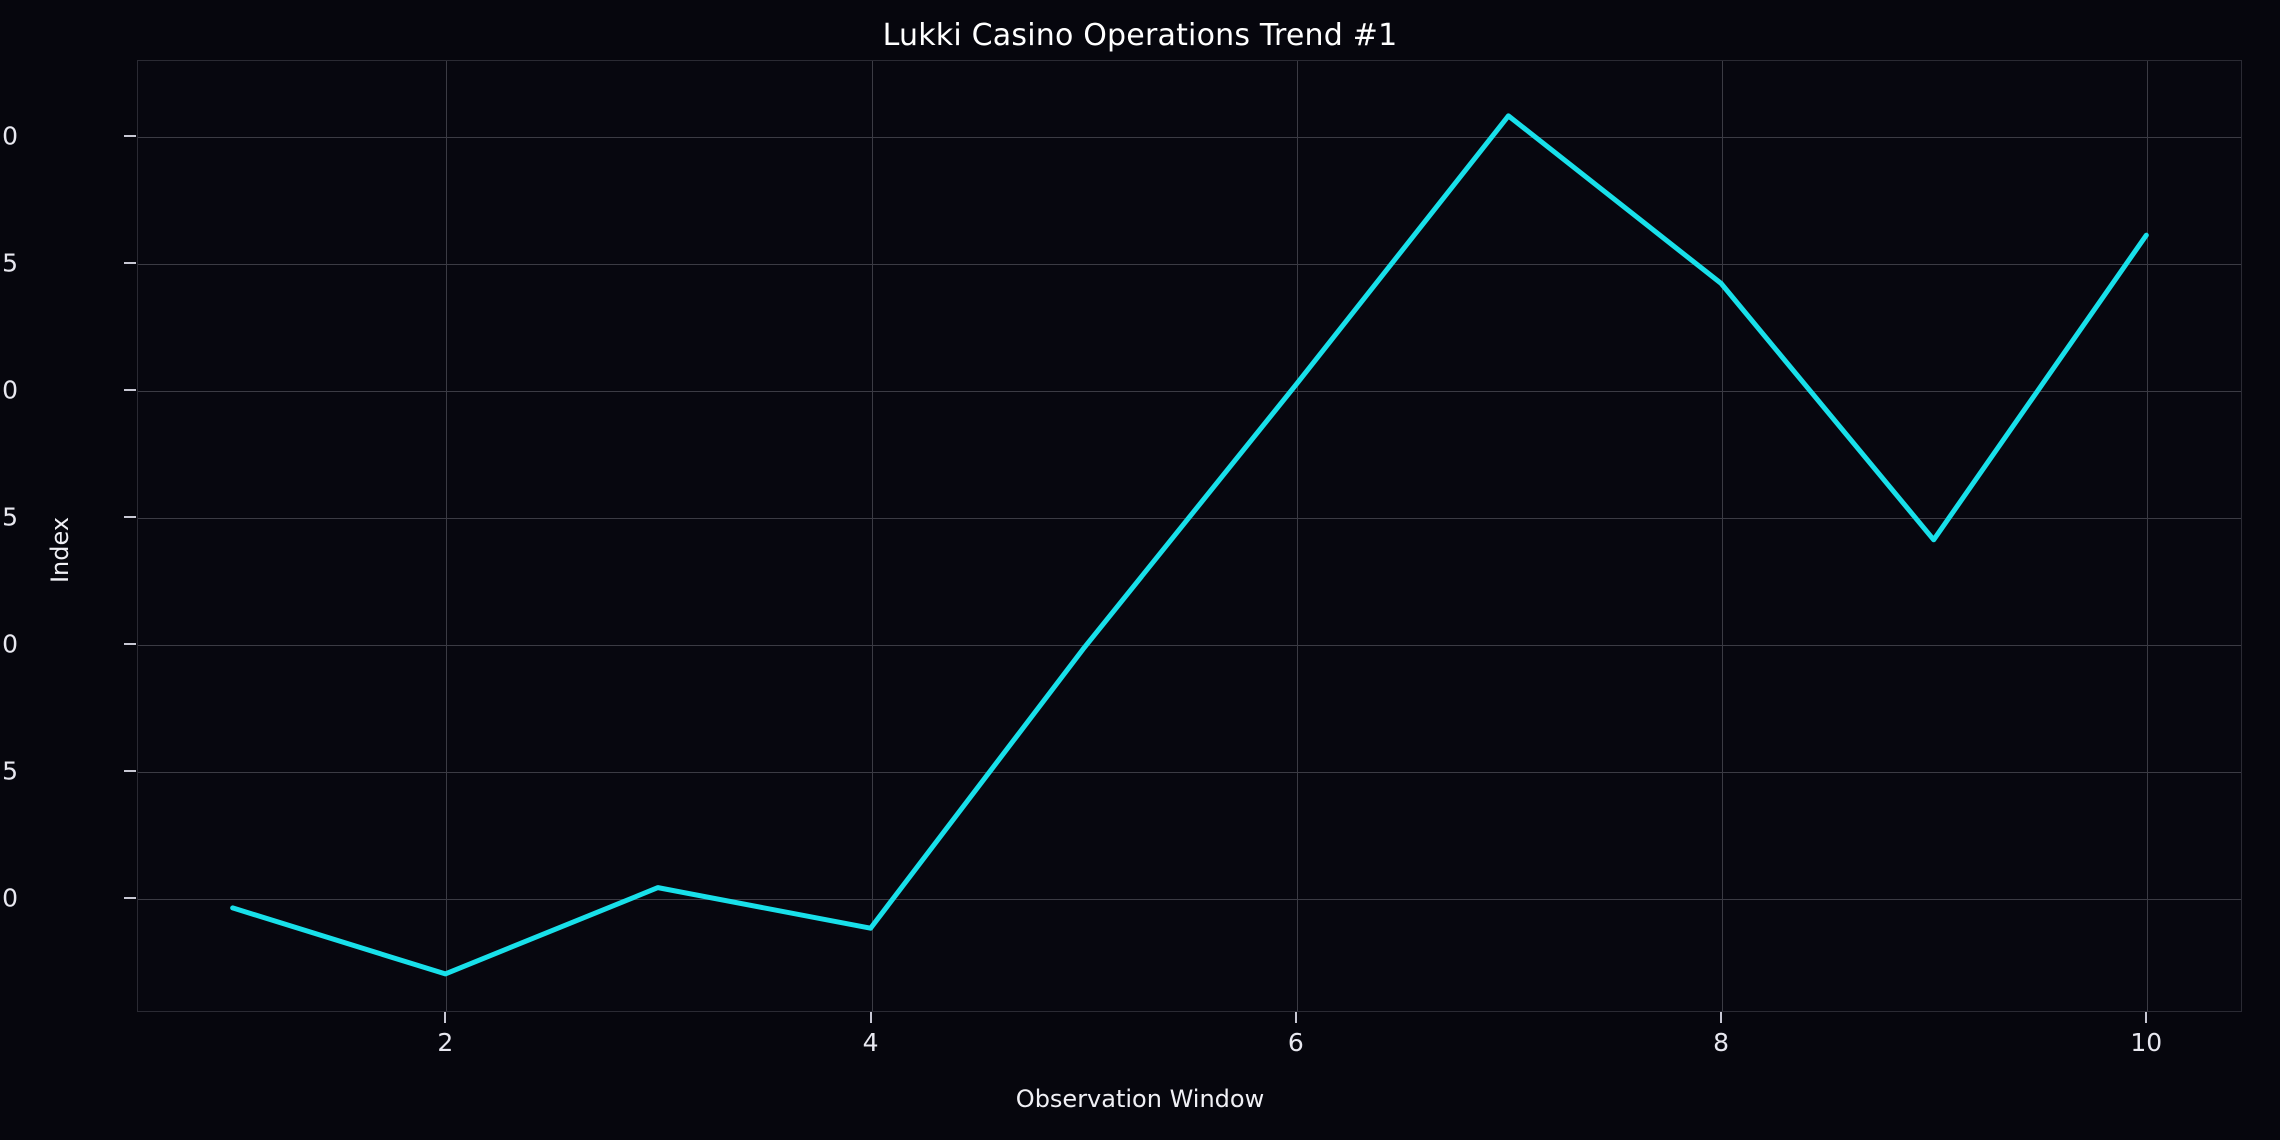 Image resolution: width=2280 pixels, height=1140 pixels. Describe the element at coordinates (9, 644) in the screenshot. I see `y-tick-label: 12.0` at that location.